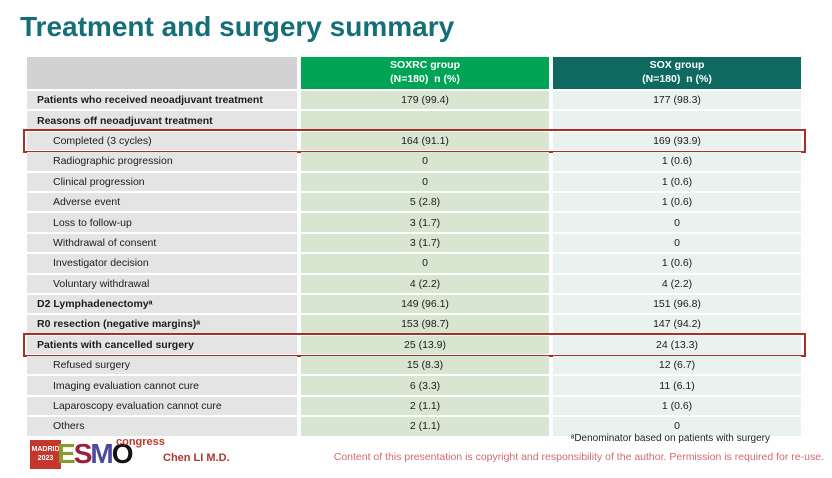 The image size is (832, 478). Describe the element at coordinates (162, 202) in the screenshot. I see `row-label: Adverse event` at that location.